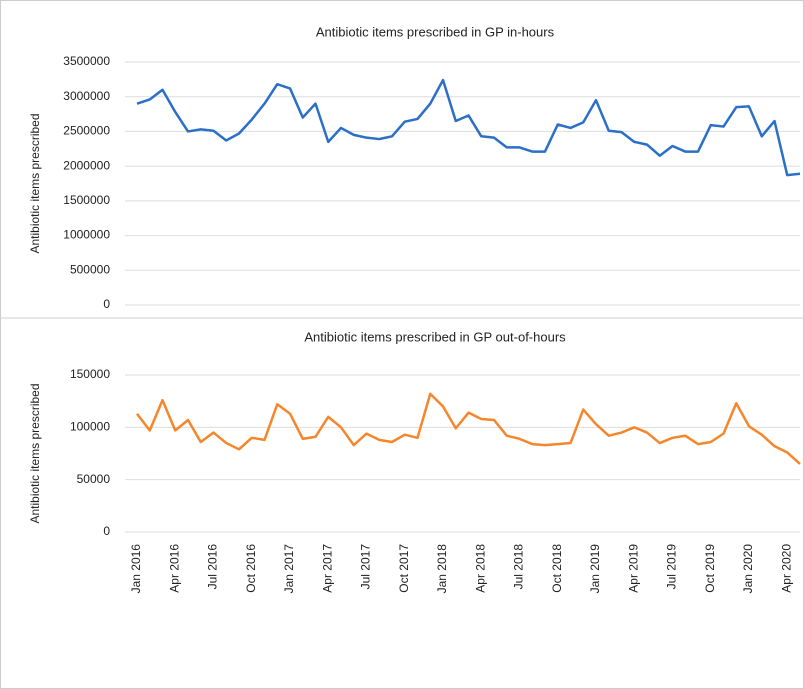 This screenshot has width=804, height=689. Describe the element at coordinates (86, 131) in the screenshot. I see `y-tick-label: 2500000` at that location.